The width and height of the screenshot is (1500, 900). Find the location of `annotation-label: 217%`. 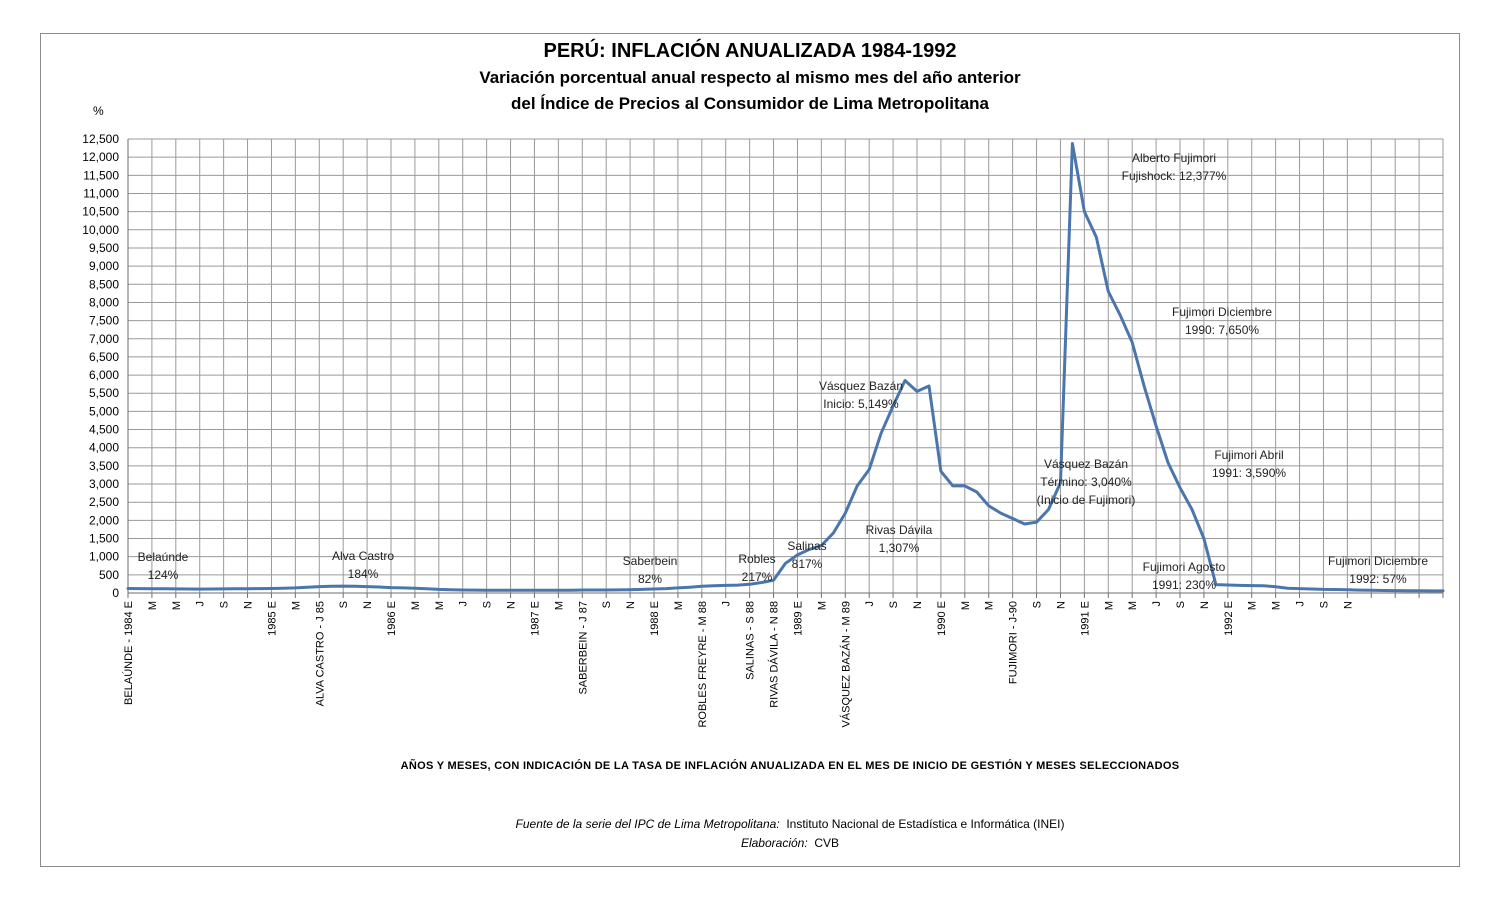

annotation-label: 217% is located at coordinates (757, 577).